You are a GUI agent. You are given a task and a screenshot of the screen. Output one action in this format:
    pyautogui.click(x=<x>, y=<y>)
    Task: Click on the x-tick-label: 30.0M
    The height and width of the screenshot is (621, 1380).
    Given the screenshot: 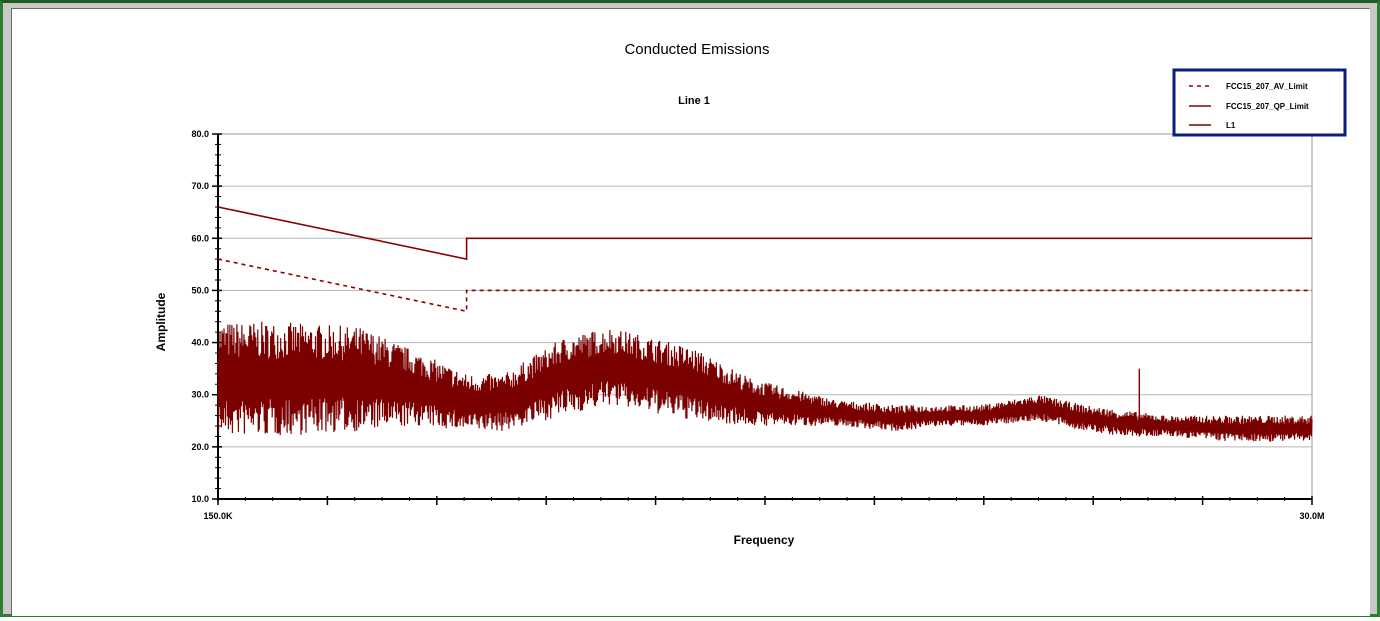 What is the action you would take?
    pyautogui.click(x=1311, y=516)
    